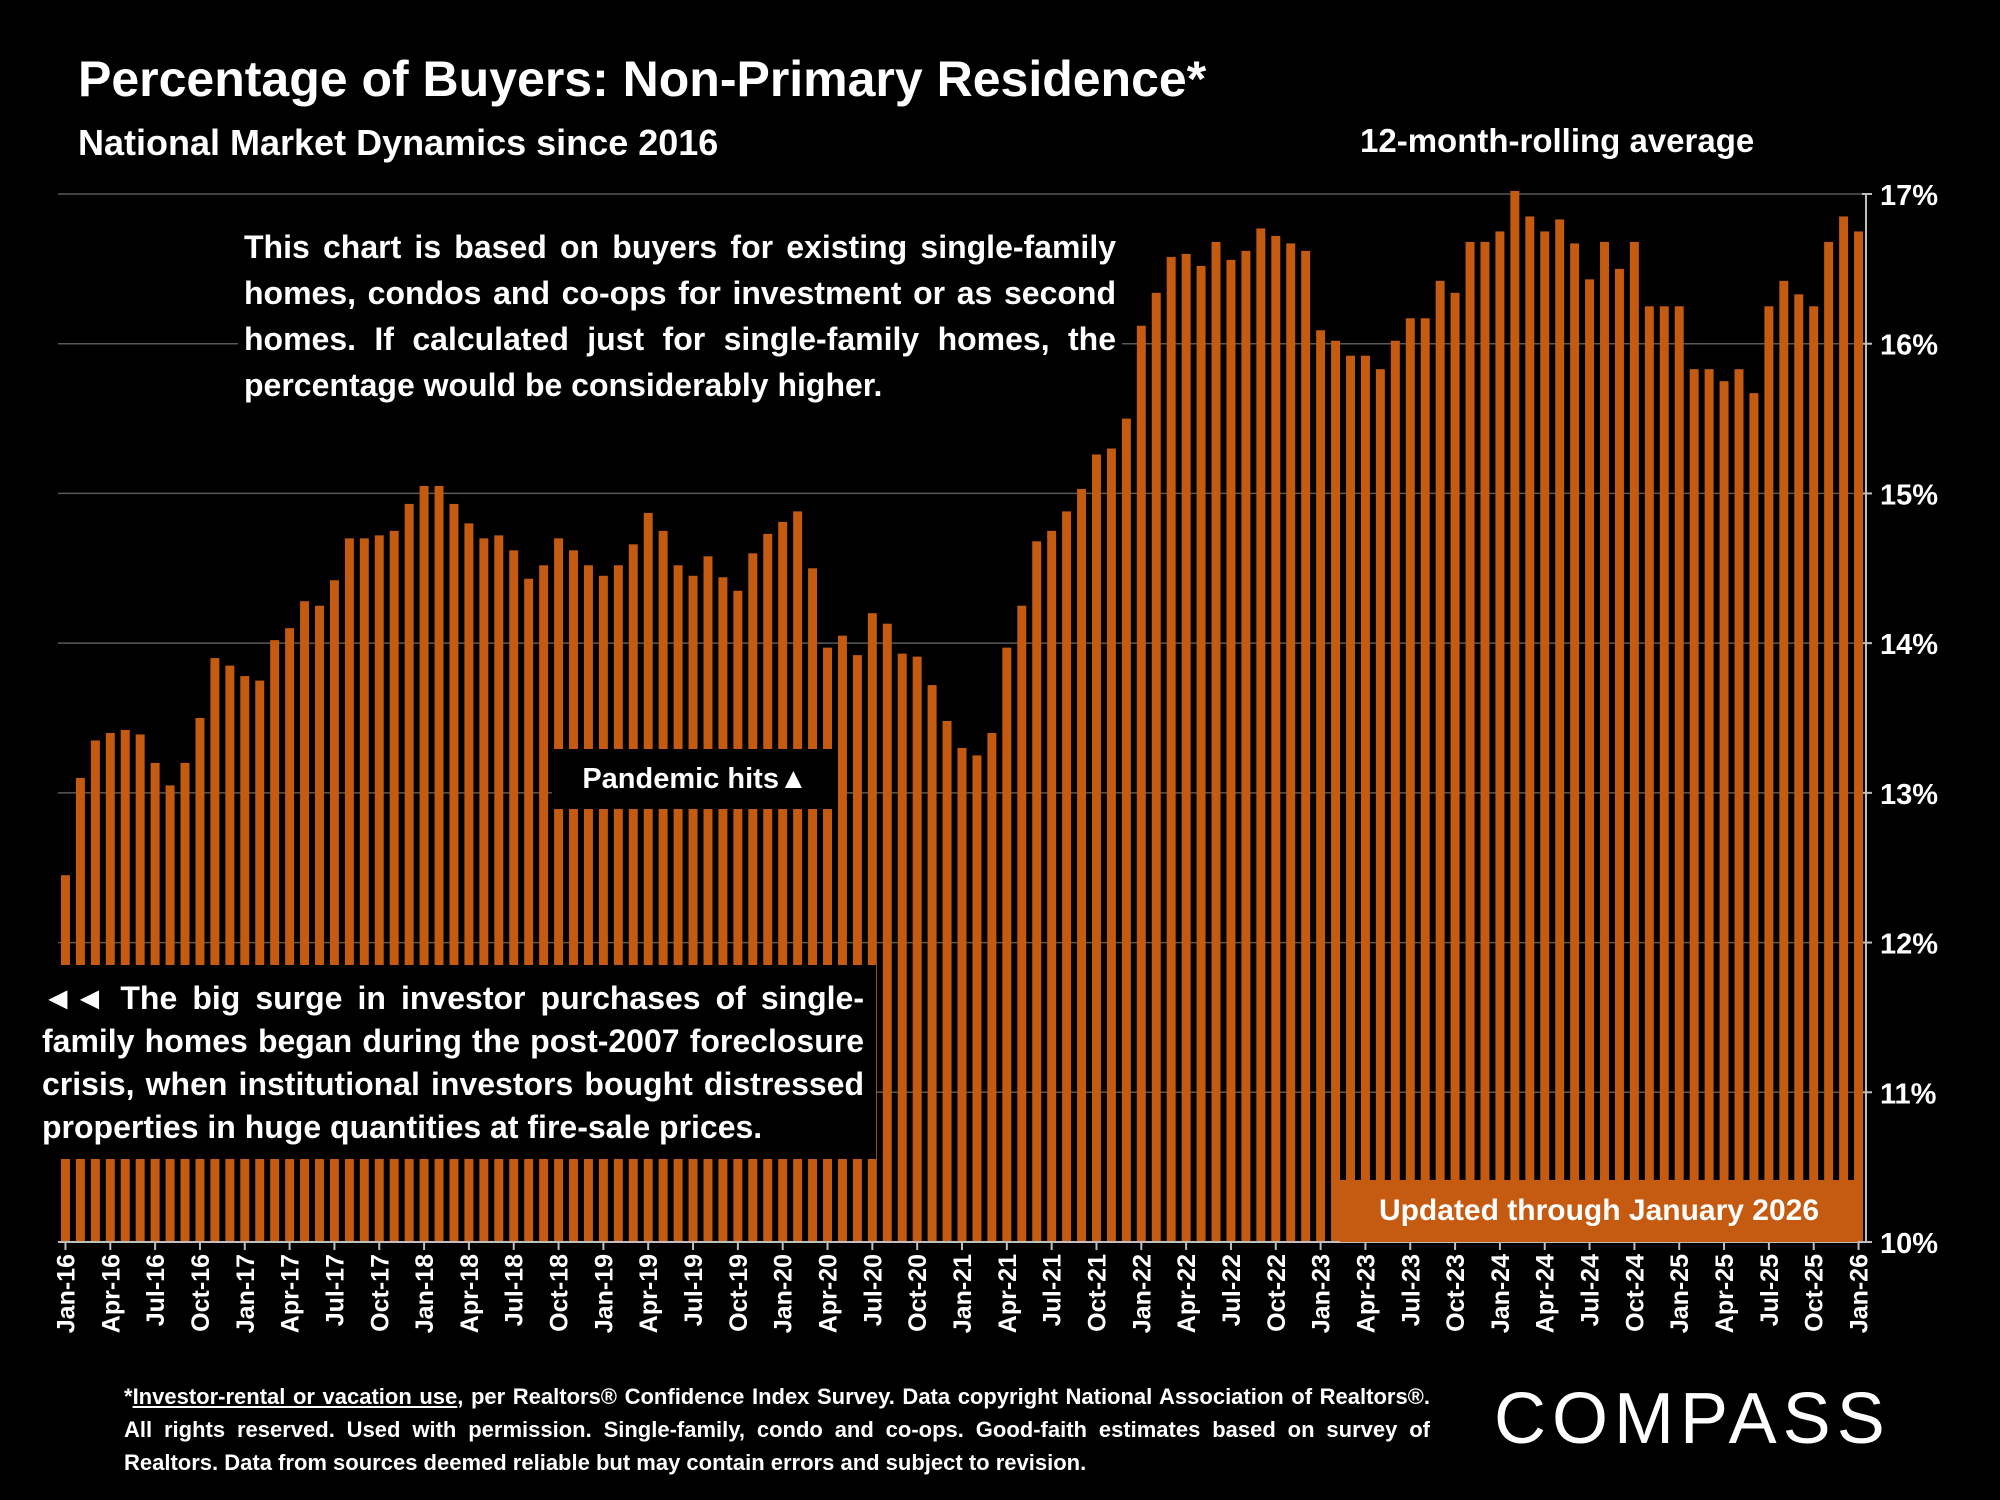 The height and width of the screenshot is (1500, 2000). I want to click on x-tick-label: Apr-20, so click(829, 1293).